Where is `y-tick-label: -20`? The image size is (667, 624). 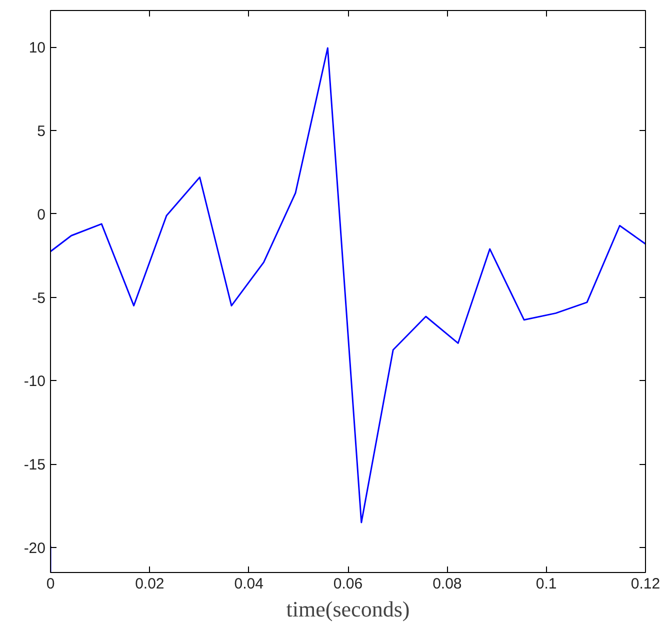 y-tick-label: -20 is located at coordinates (35, 548).